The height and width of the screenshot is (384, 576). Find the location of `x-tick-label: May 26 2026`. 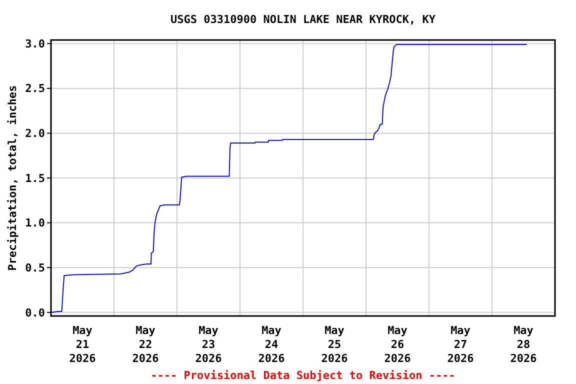

x-tick-label: May 26 2026 is located at coordinates (398, 344).